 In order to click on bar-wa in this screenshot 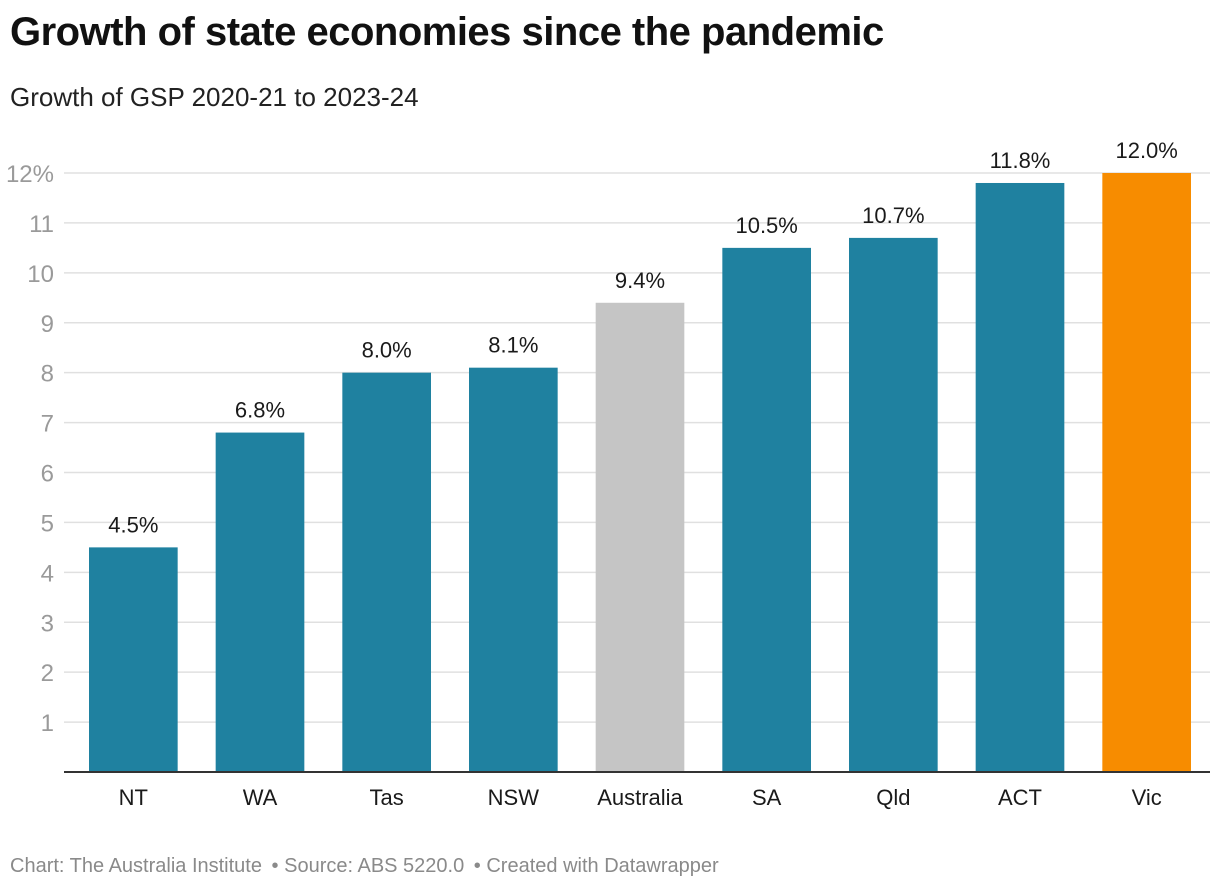, I will do `click(260, 602)`.